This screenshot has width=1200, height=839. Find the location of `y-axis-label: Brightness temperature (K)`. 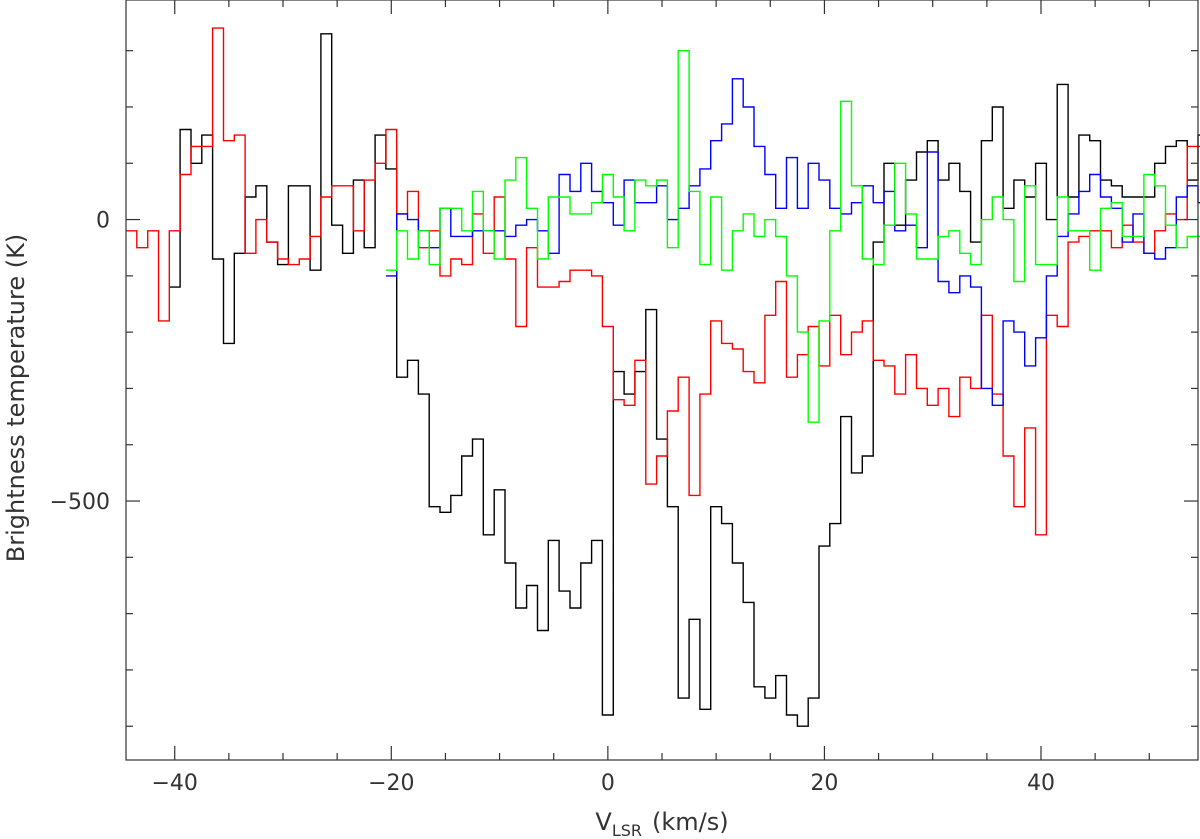

y-axis-label: Brightness temperature (K) is located at coordinates (16, 398).